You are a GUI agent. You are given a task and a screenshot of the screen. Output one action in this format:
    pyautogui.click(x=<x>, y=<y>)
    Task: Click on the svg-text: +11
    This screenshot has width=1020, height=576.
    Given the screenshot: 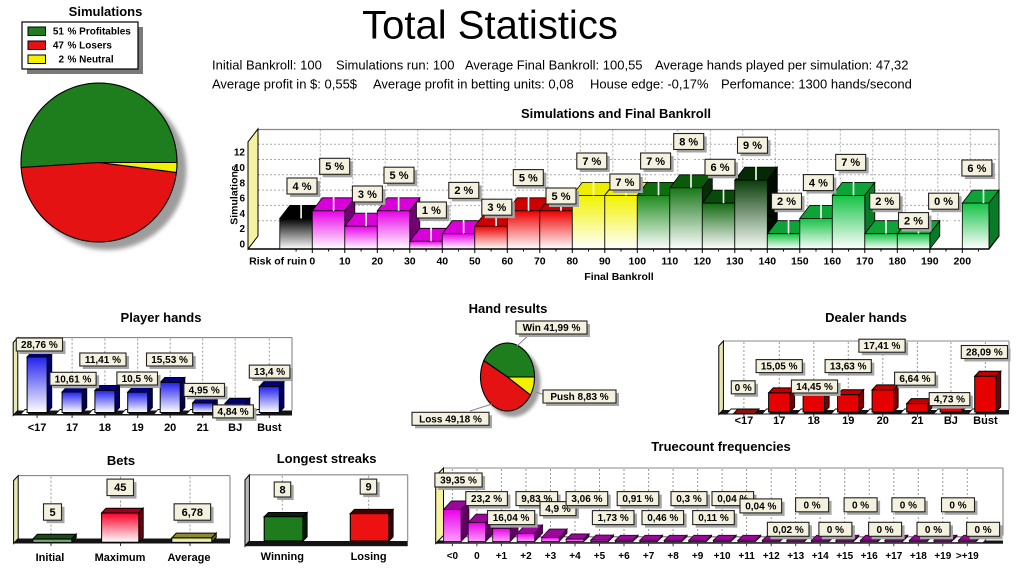 What is the action you would take?
    pyautogui.click(x=746, y=556)
    